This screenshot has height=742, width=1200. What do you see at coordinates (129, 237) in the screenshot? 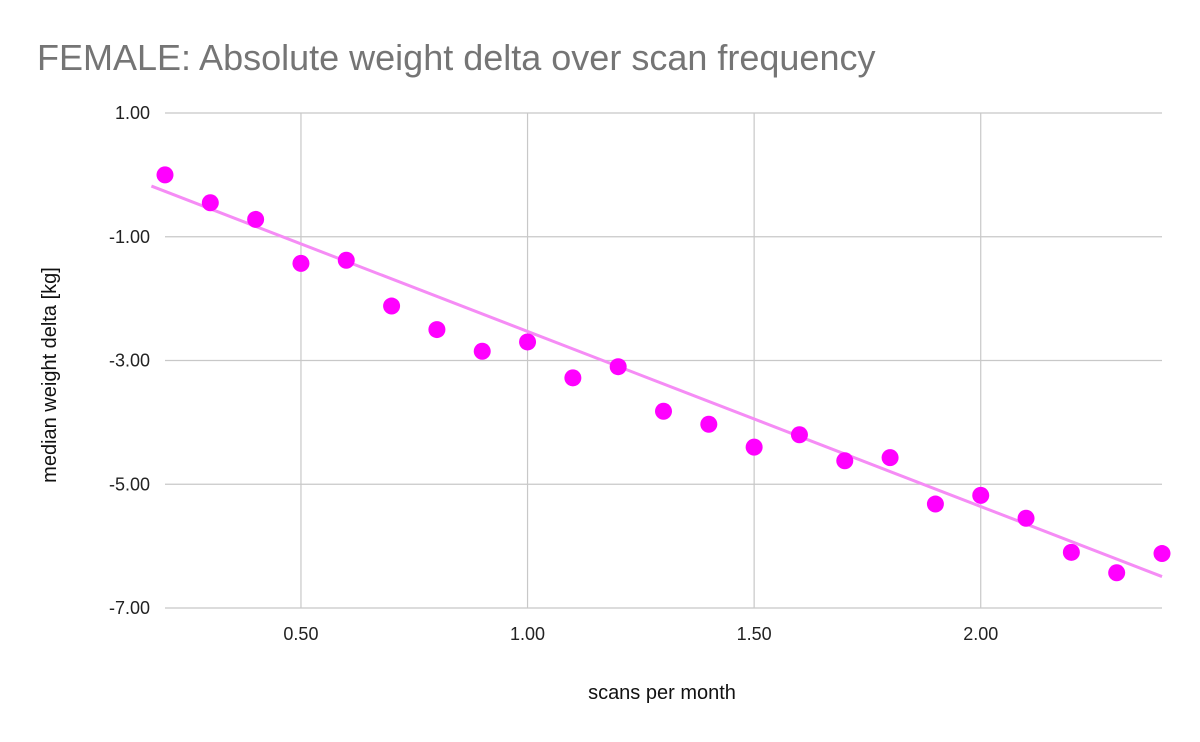
I see `y-tick-label: -1.00` at bounding box center [129, 237].